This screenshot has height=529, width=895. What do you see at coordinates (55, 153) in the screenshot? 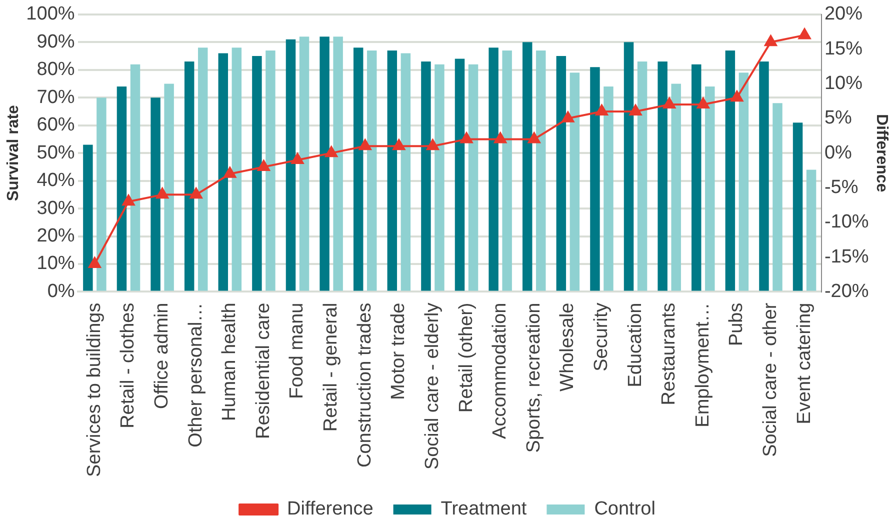
I see `y-tick-label: 50%` at bounding box center [55, 153].